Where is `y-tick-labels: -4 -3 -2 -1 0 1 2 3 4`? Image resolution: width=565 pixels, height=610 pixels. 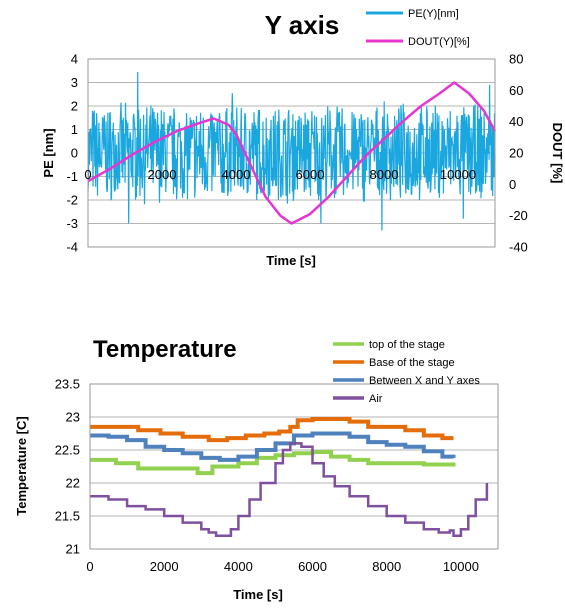
y-tick-labels: -4 -3 -2 -1 0 1 2 3 4 is located at coordinates (72, 153).